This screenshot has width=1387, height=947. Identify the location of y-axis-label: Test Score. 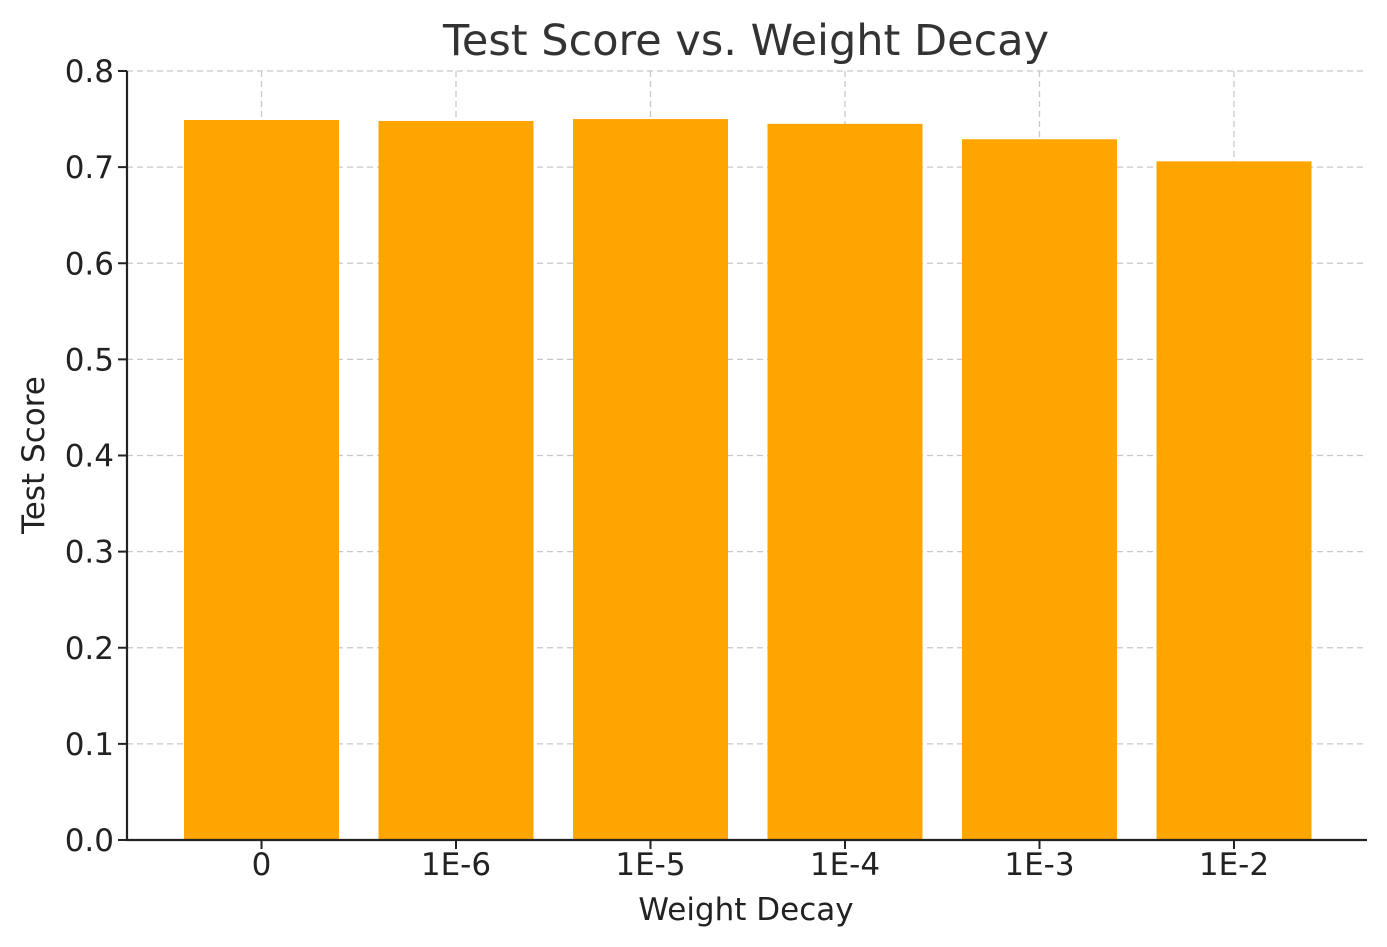
(34, 455).